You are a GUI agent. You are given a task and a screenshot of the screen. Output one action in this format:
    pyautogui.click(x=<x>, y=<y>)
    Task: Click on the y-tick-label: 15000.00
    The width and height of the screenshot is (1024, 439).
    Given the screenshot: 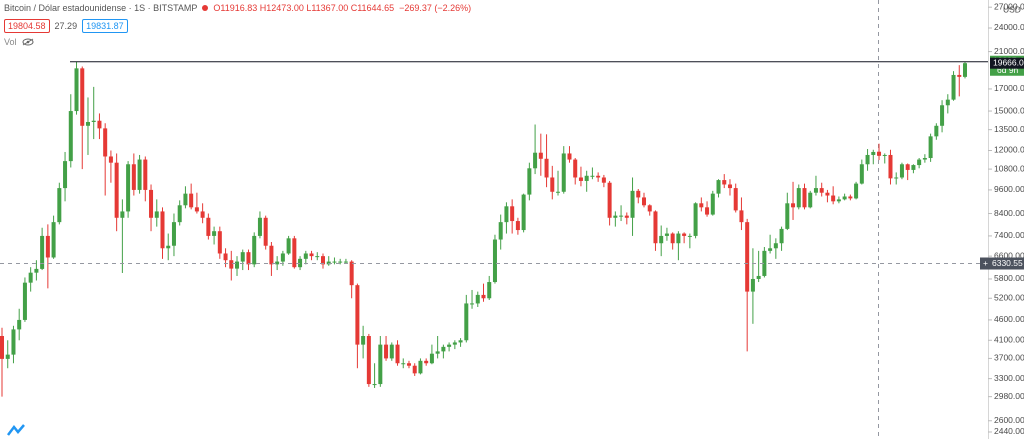 What is the action you would take?
    pyautogui.click(x=1009, y=110)
    